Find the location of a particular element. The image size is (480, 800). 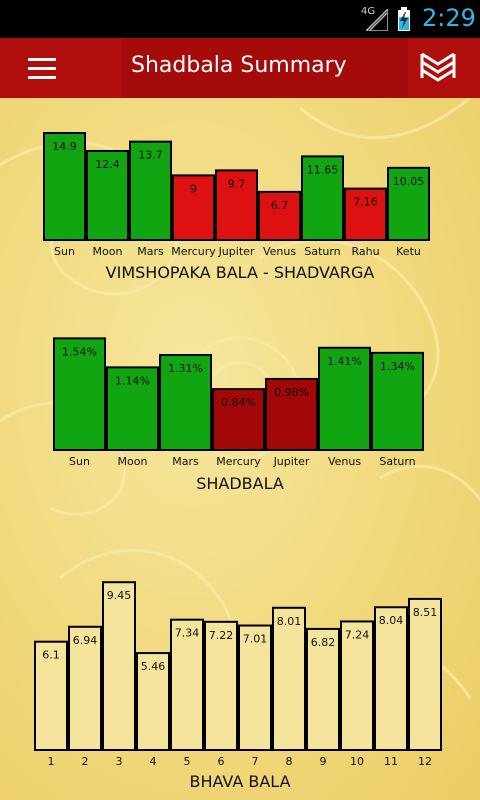

vimshopaka-category-label: Sun is located at coordinates (64, 251).